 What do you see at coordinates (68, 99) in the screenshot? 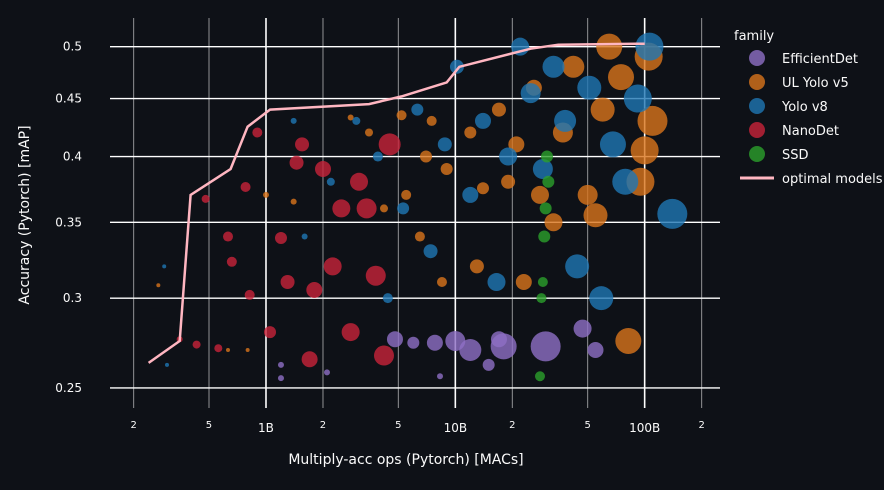
I see `y-tick-label: 0.45` at bounding box center [68, 99].